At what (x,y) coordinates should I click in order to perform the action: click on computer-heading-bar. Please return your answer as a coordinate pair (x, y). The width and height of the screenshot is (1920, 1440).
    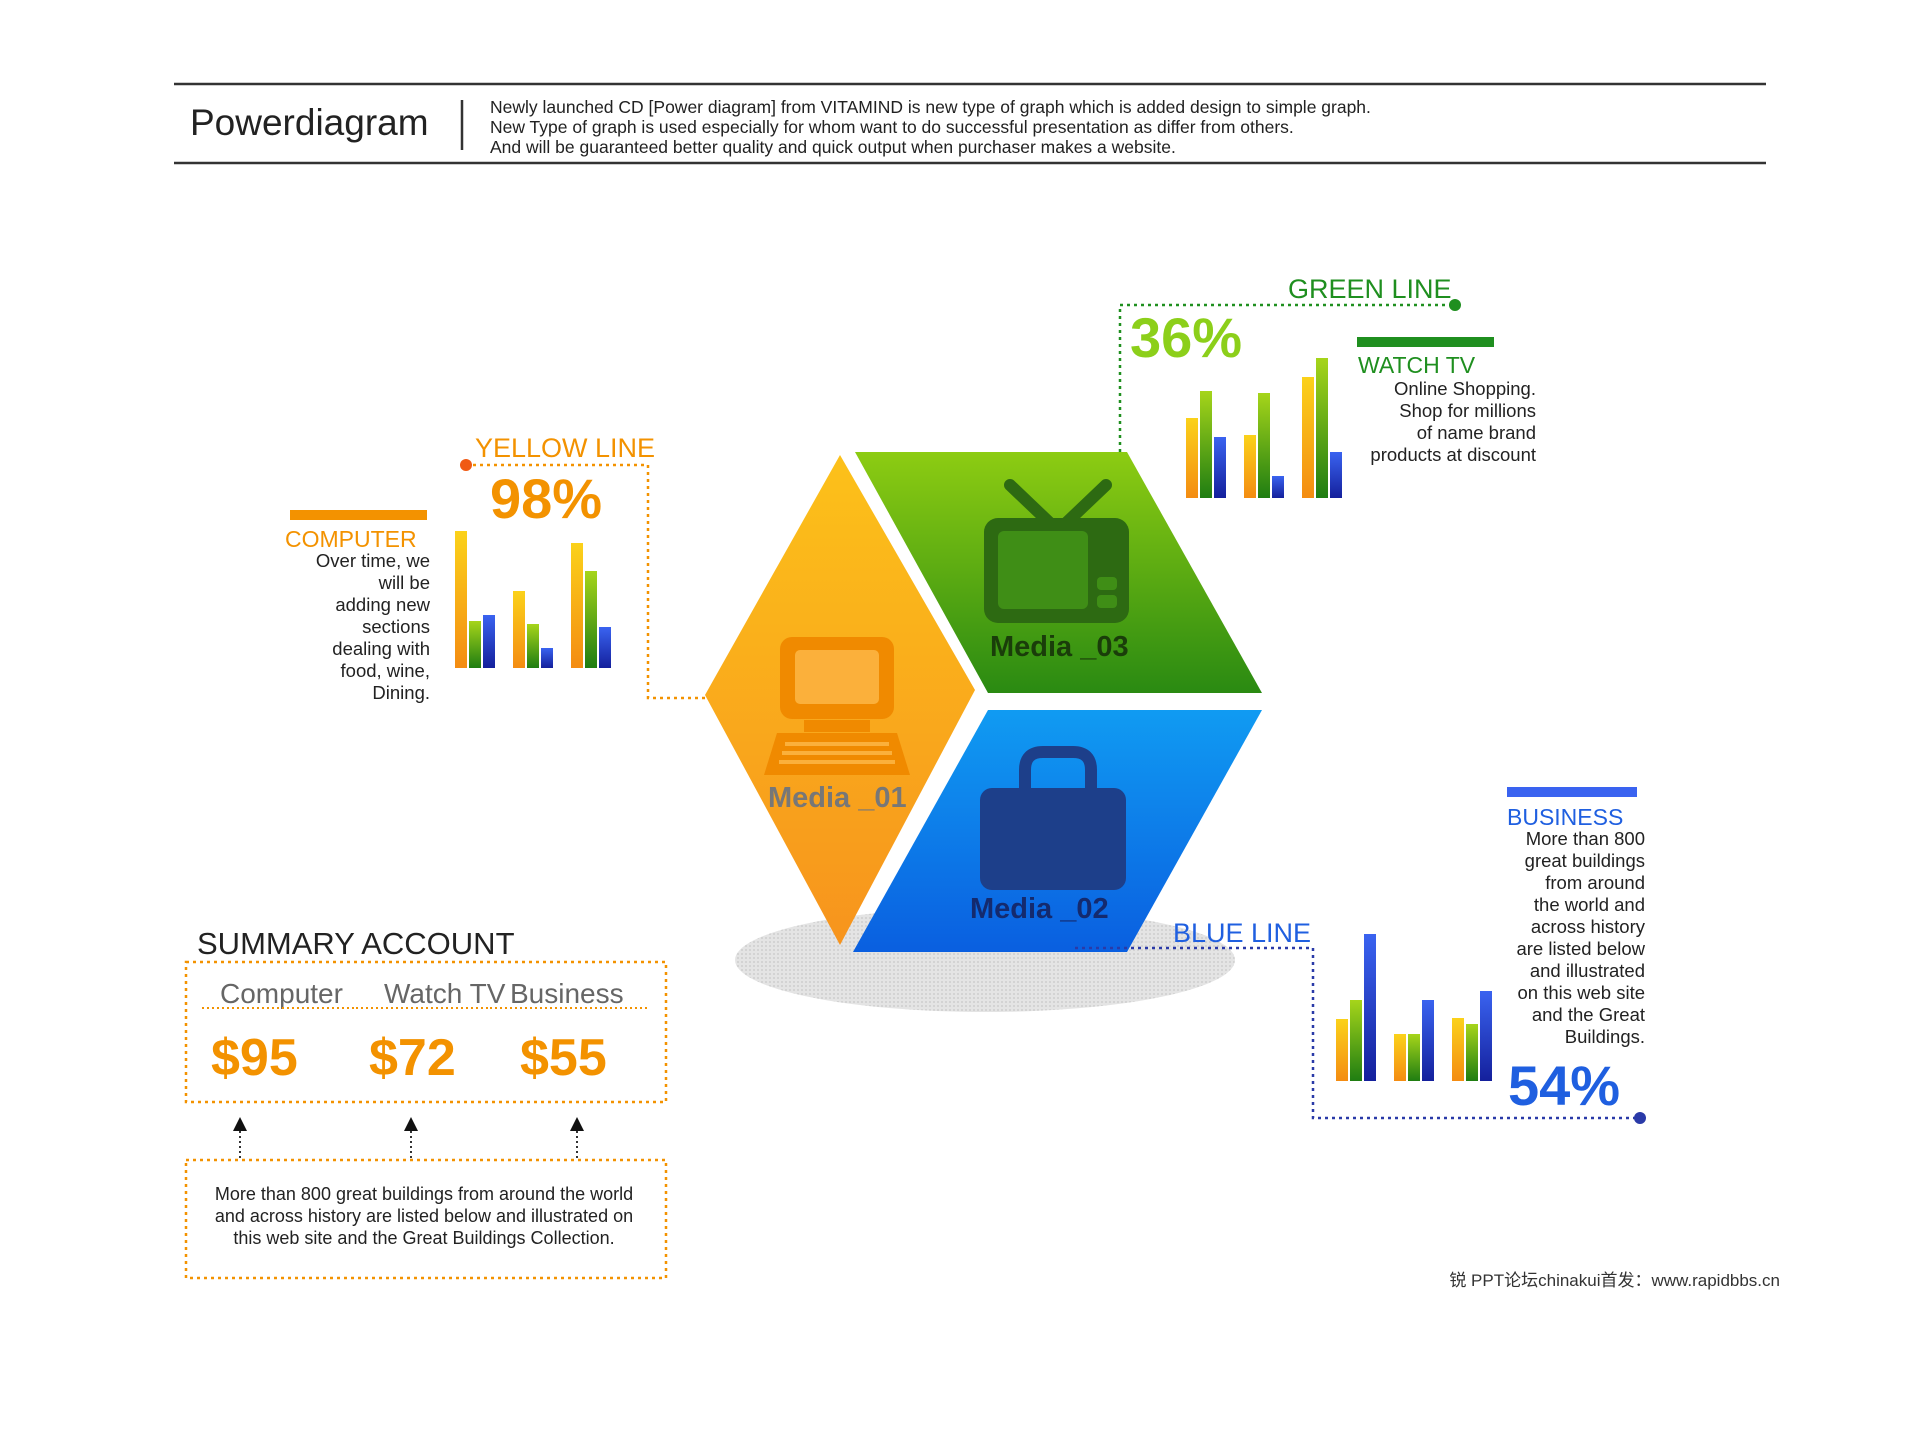
    Looking at the image, I should click on (358, 515).